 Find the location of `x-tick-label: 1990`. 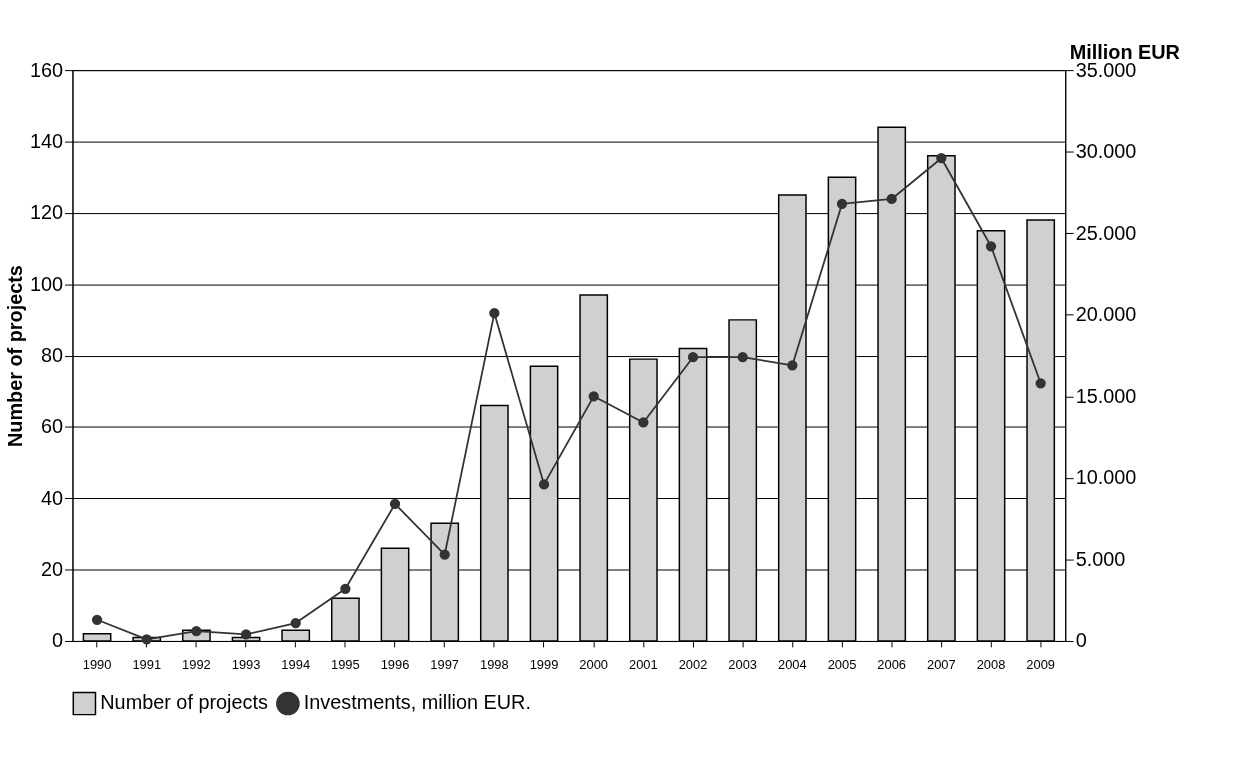

x-tick-label: 1990 is located at coordinates (97, 665).